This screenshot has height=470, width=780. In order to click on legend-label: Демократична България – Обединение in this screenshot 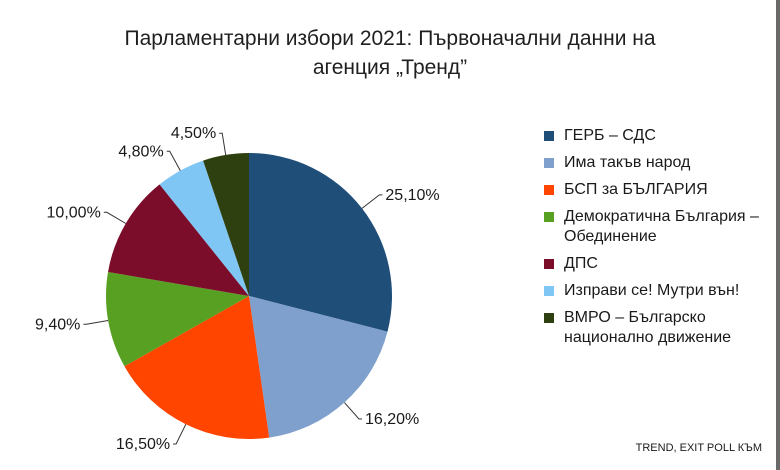, I will do `click(661, 226)`.